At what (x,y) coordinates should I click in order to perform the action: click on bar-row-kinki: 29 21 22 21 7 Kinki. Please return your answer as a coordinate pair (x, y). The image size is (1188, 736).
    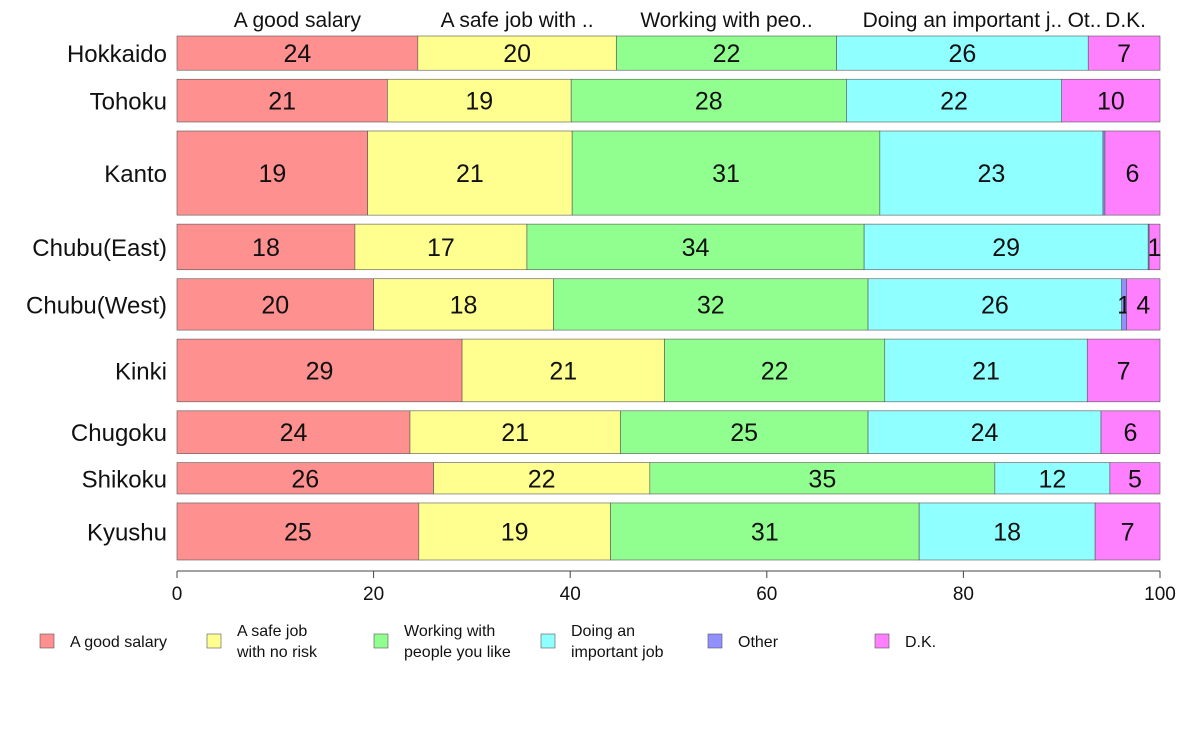
    Looking at the image, I should click on (638, 370).